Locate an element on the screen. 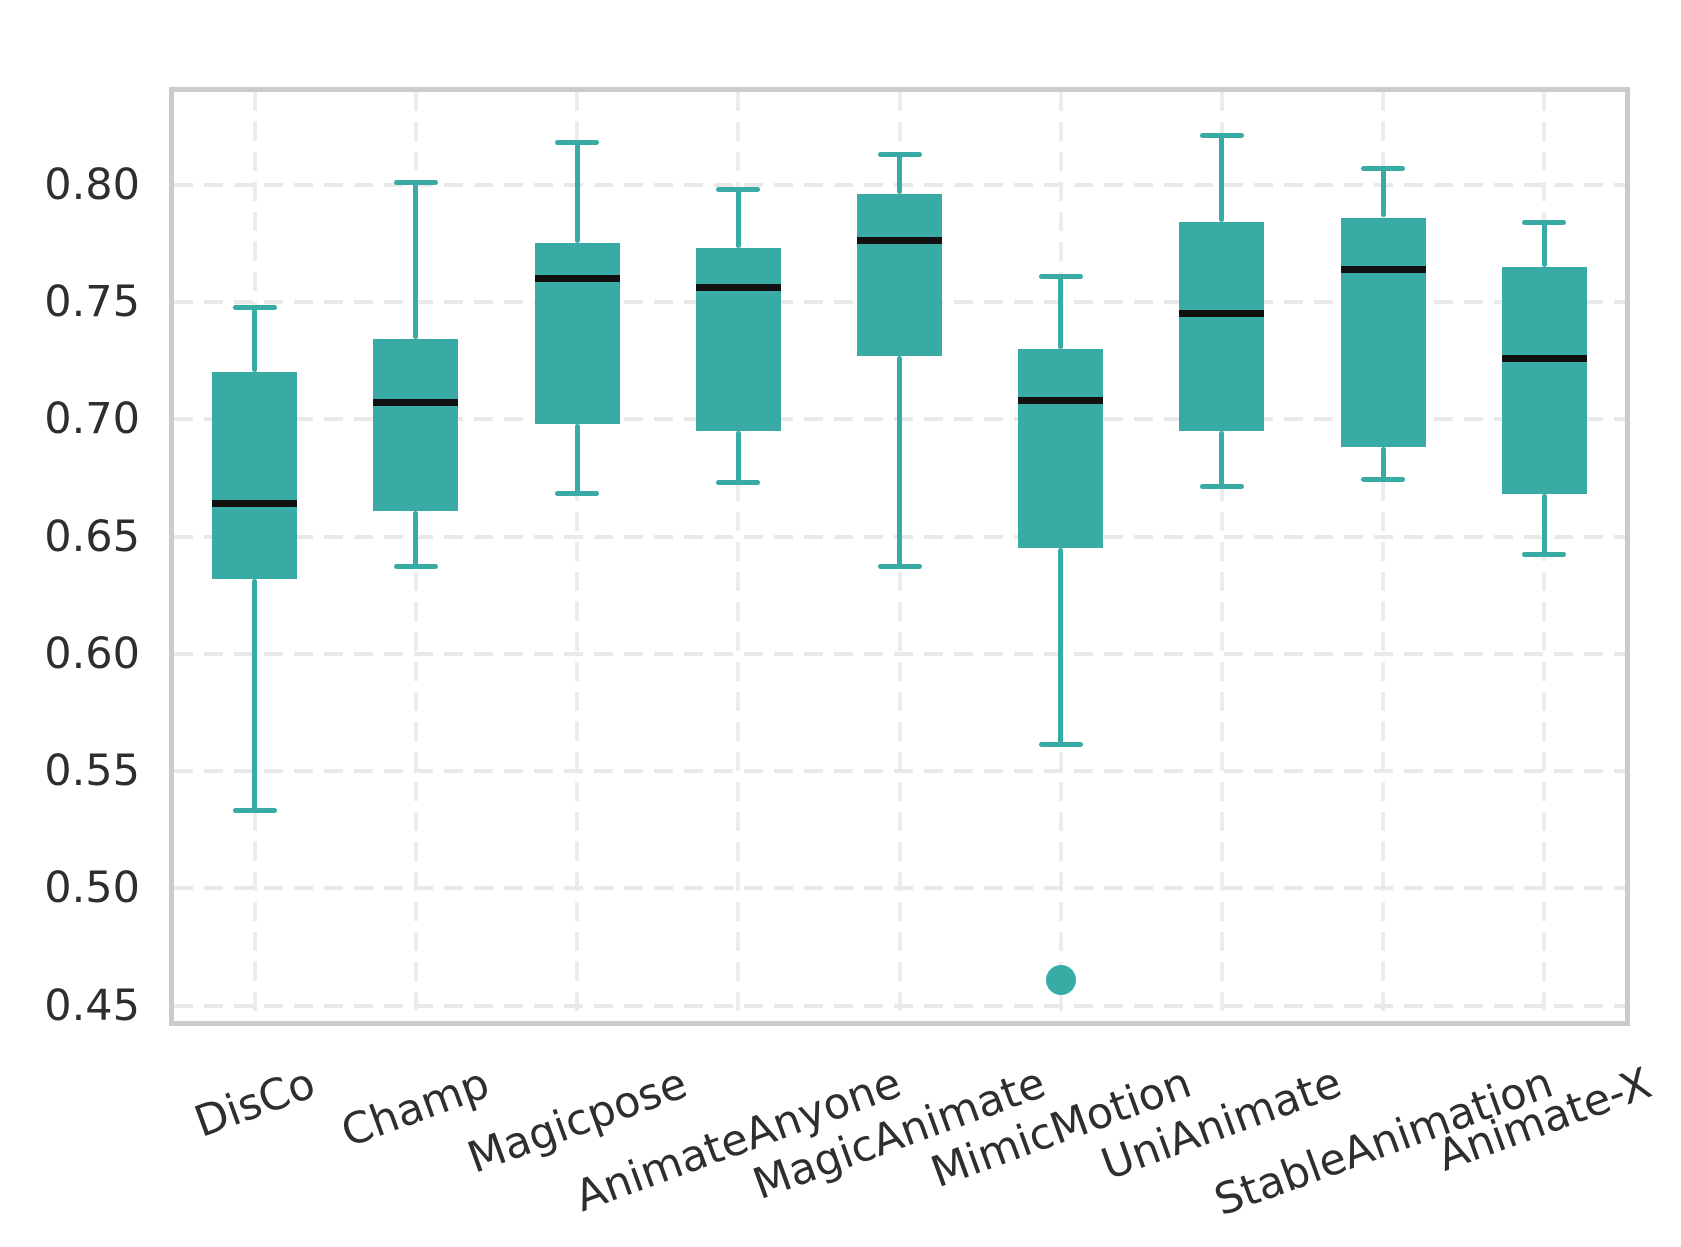  y-tick-label-0.45: 0.45 is located at coordinates (92, 1005).